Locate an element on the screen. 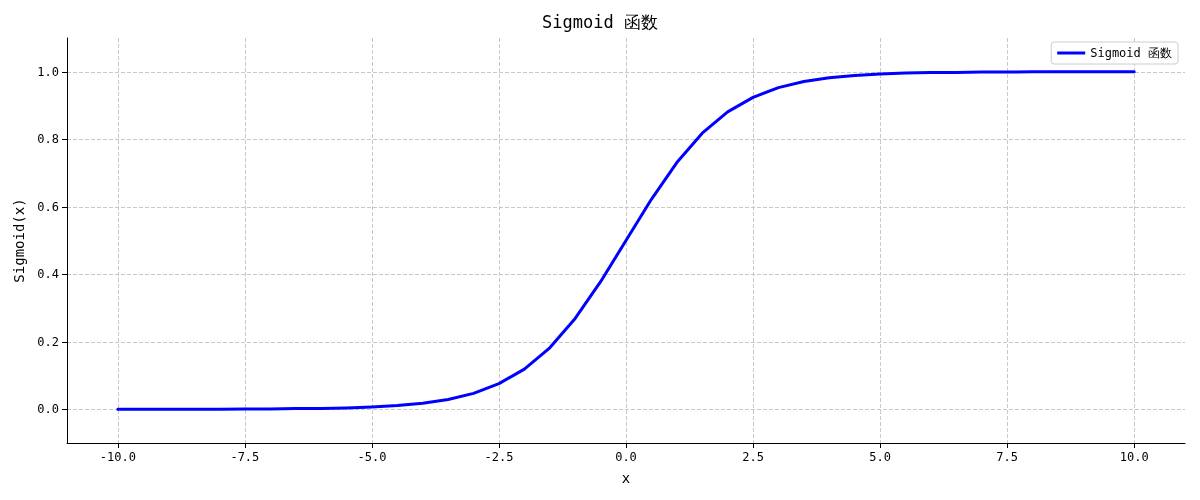 This screenshot has width=1200, height=500. y-tick-label: 1.0 is located at coordinates (48, 71).